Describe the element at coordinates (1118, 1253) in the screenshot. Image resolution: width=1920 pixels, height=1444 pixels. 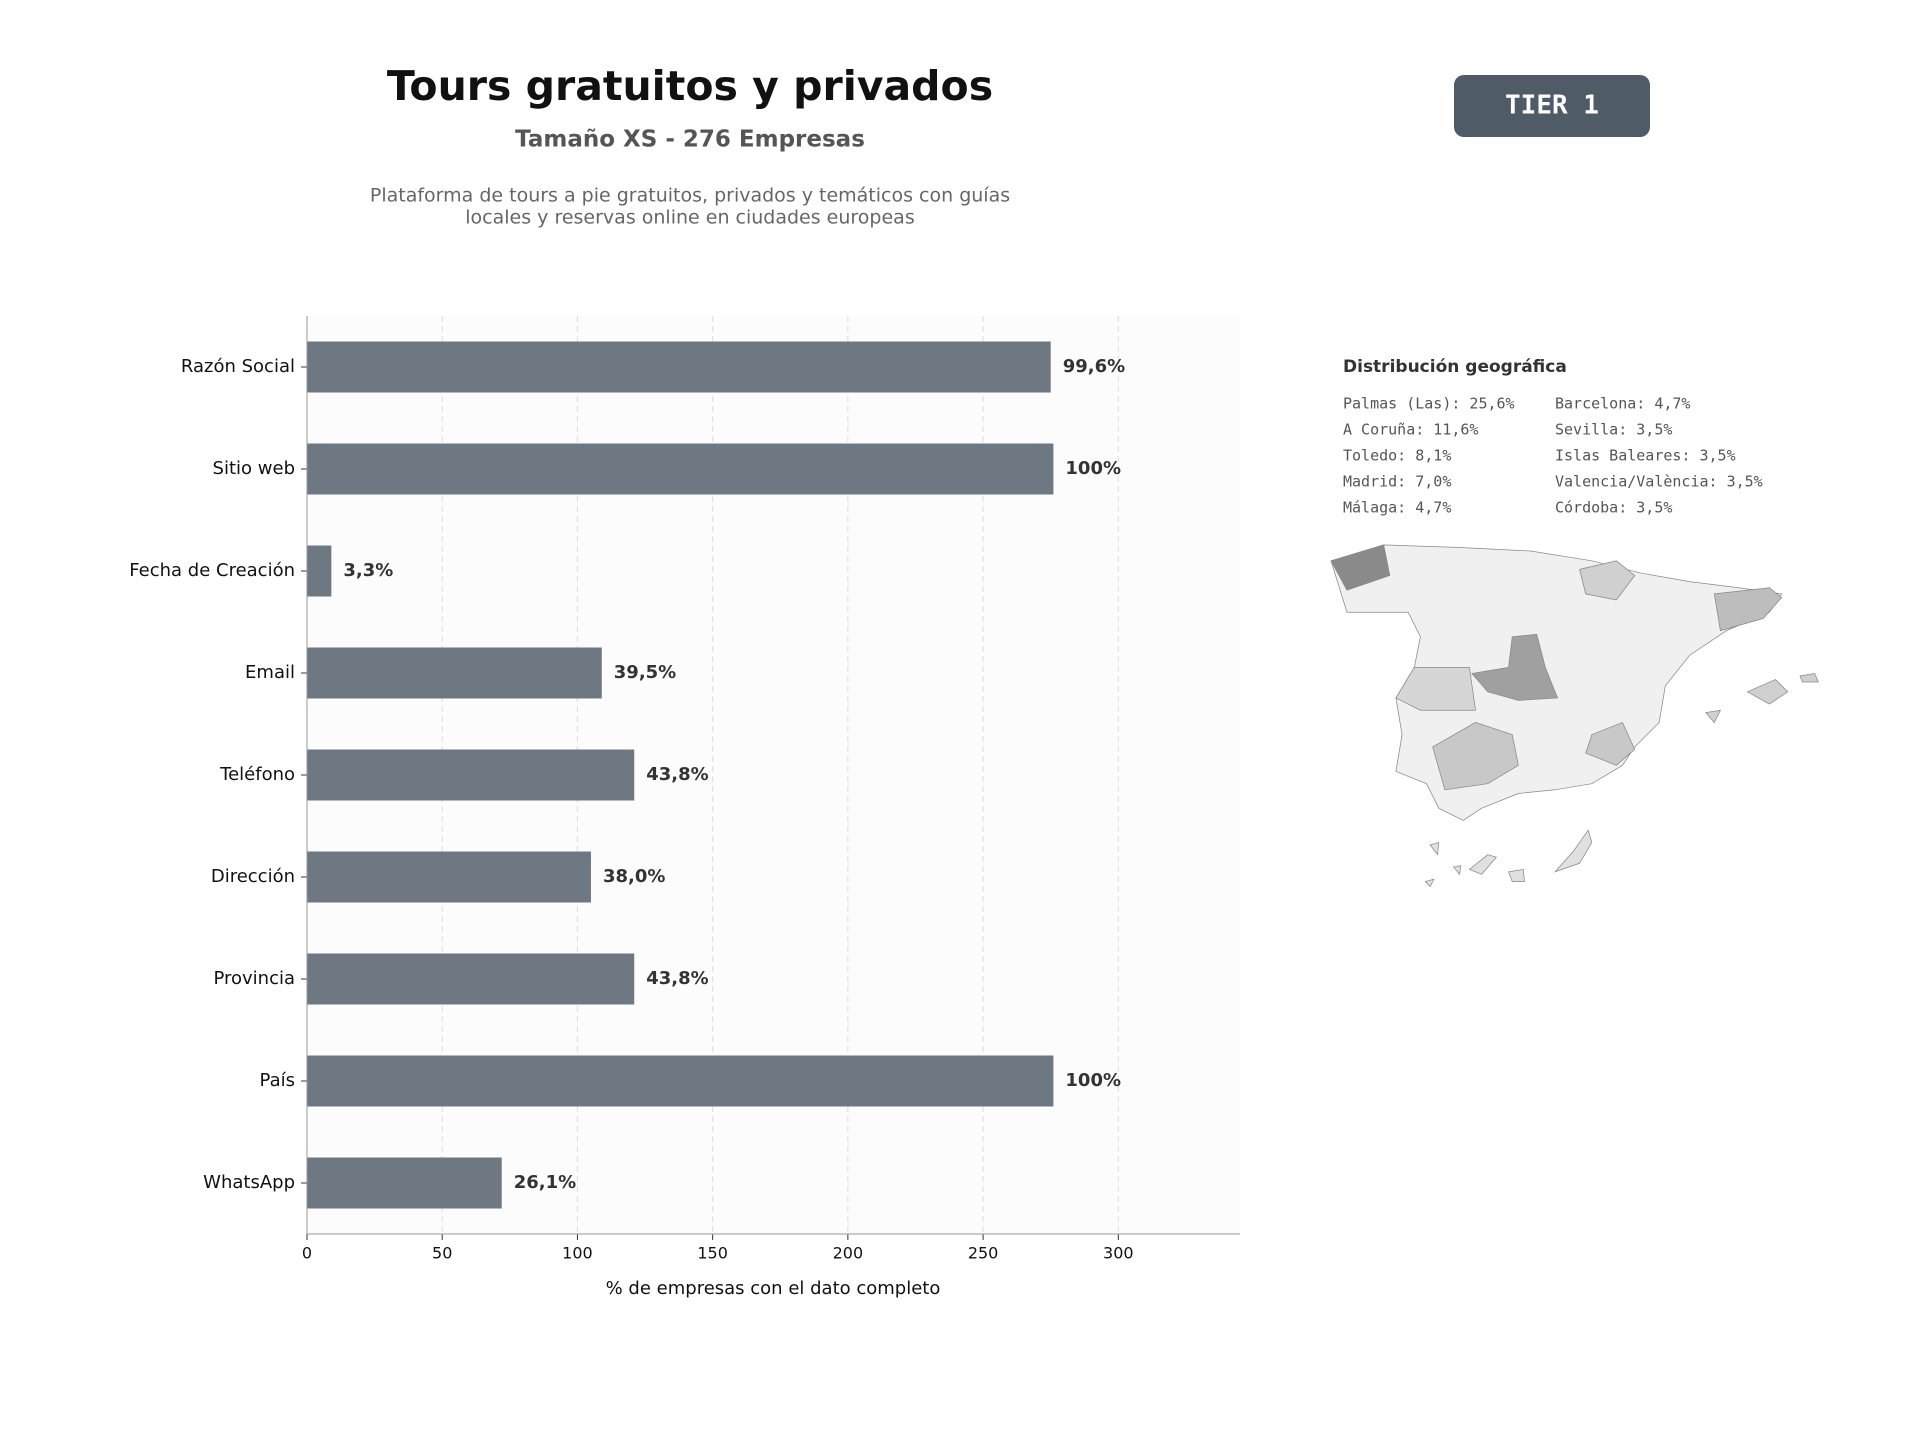
I see `x-tick-label: 300` at that location.